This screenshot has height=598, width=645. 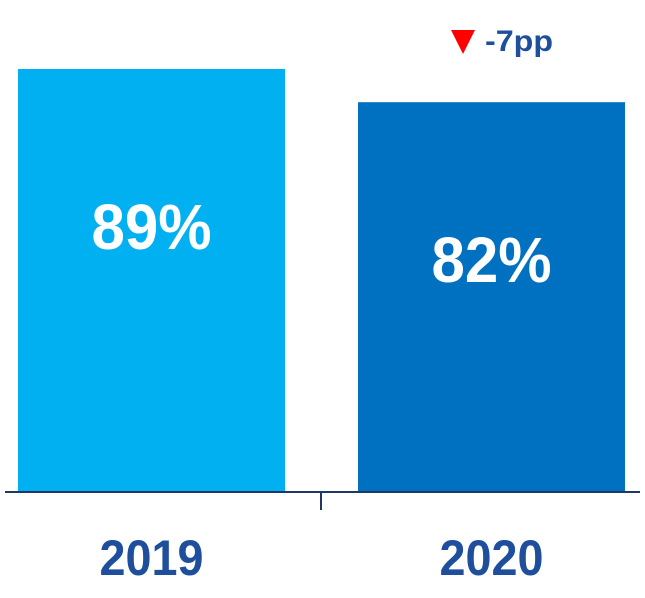 I want to click on change-annotation: -7pp, so click(x=519, y=41).